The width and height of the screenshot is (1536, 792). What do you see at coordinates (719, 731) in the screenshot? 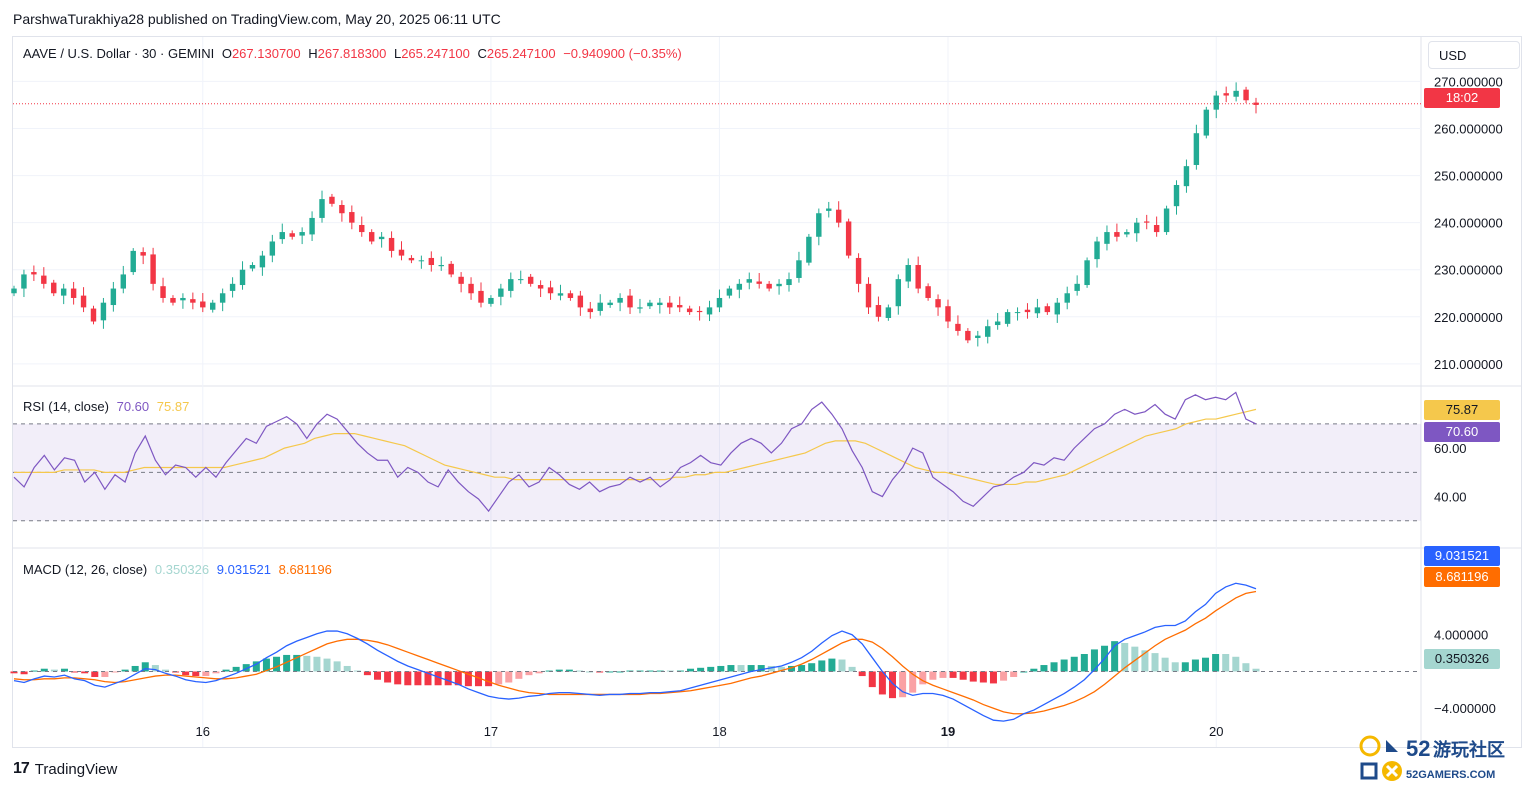
I see `time-tick-label: 18` at bounding box center [719, 731].